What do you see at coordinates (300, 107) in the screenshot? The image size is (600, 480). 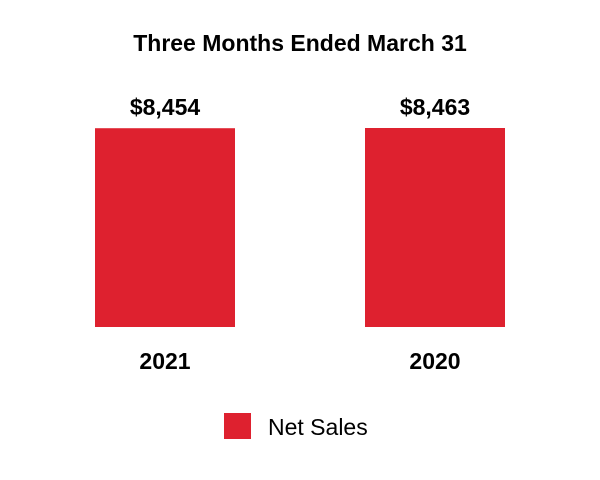 I see `value-labels-group: $8,454 $8,463` at bounding box center [300, 107].